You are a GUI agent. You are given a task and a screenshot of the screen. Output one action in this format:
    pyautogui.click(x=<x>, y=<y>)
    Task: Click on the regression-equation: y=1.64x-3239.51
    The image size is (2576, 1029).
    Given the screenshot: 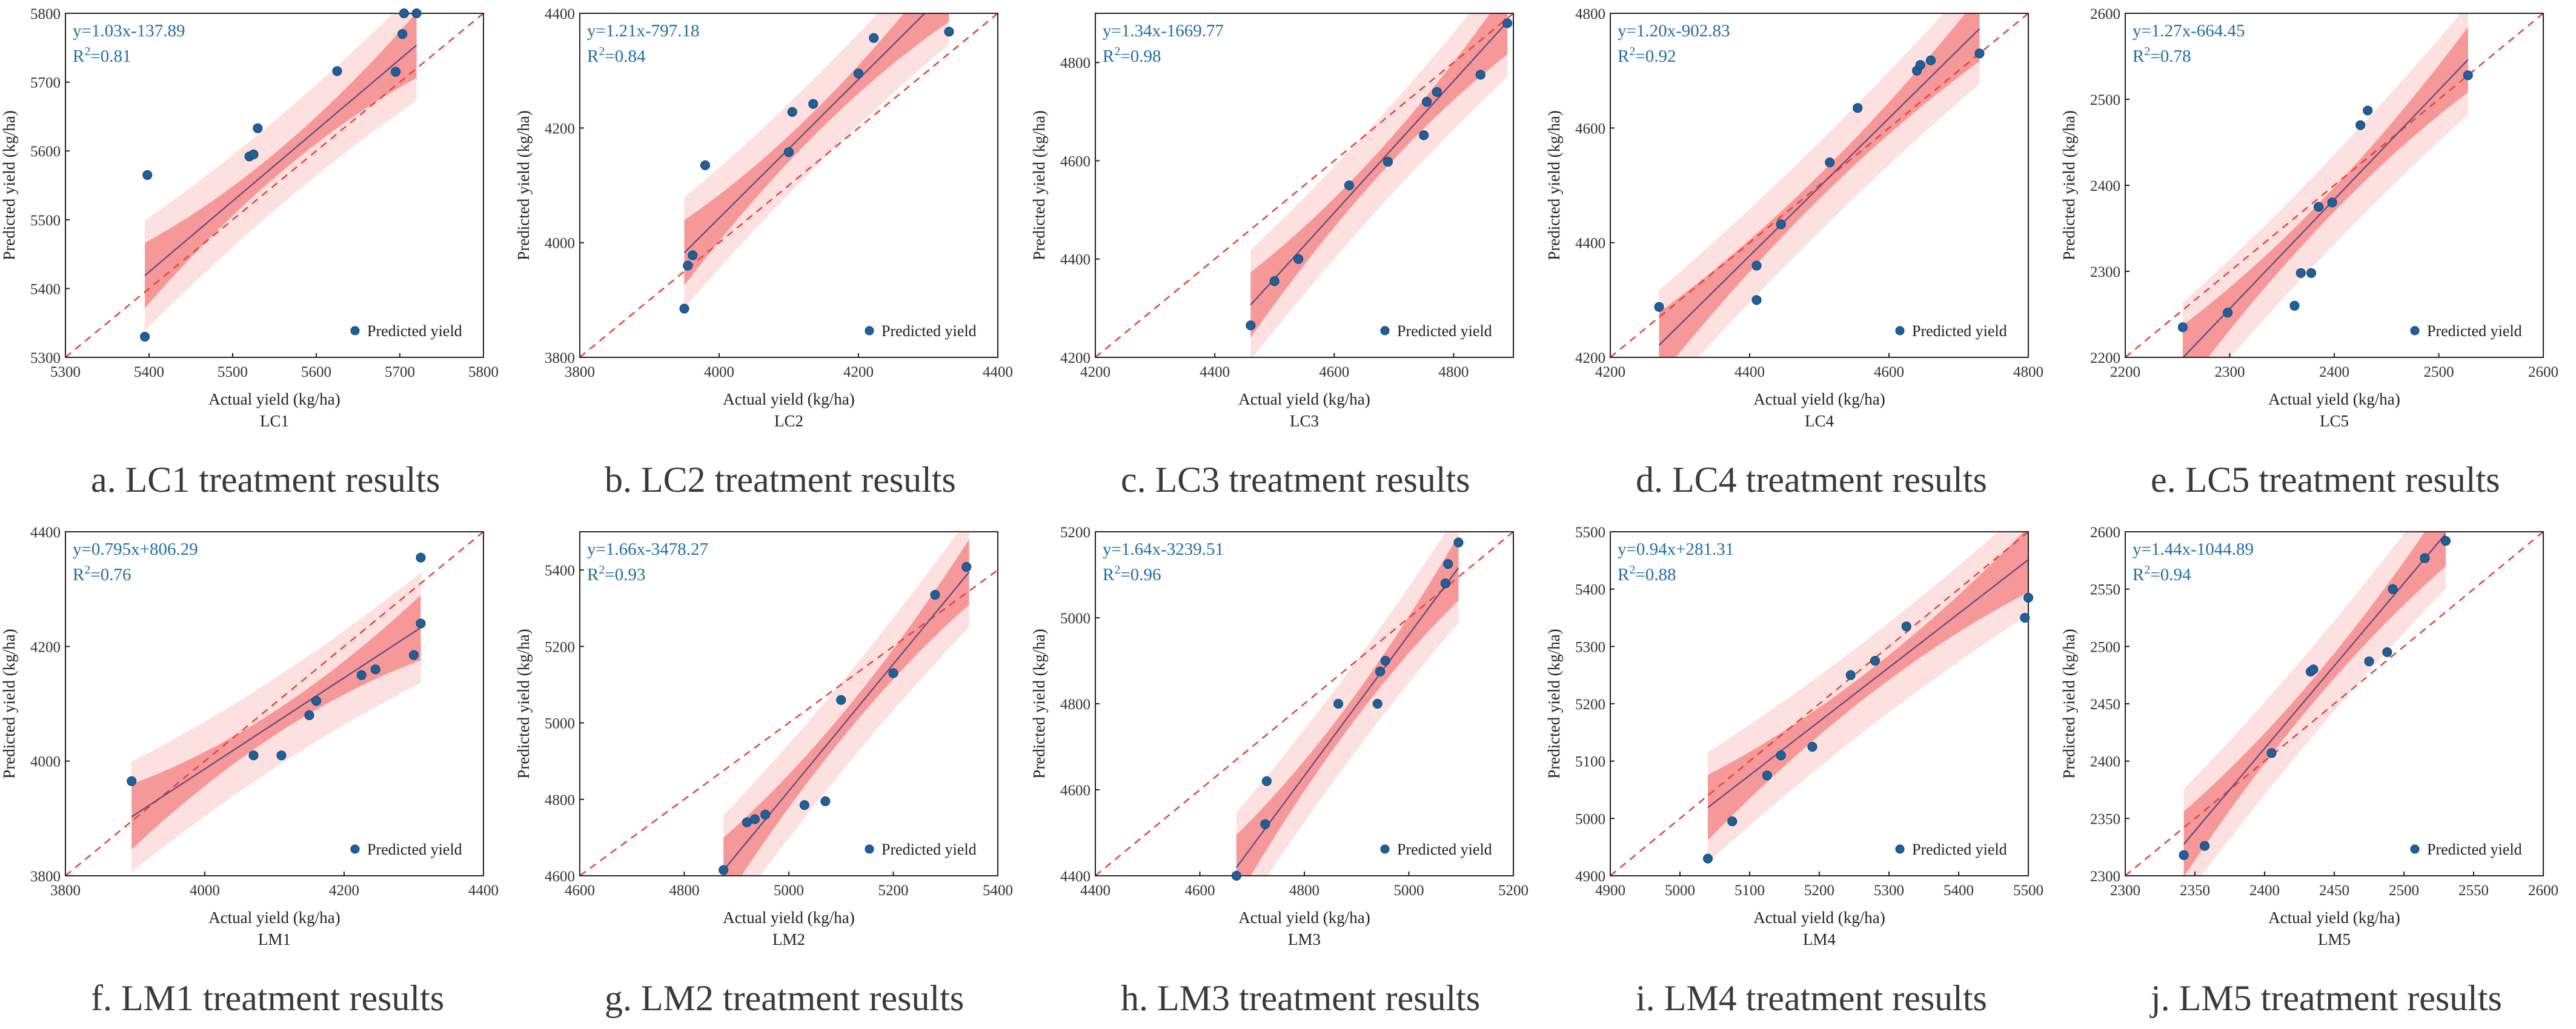 What is the action you would take?
    pyautogui.click(x=1163, y=550)
    